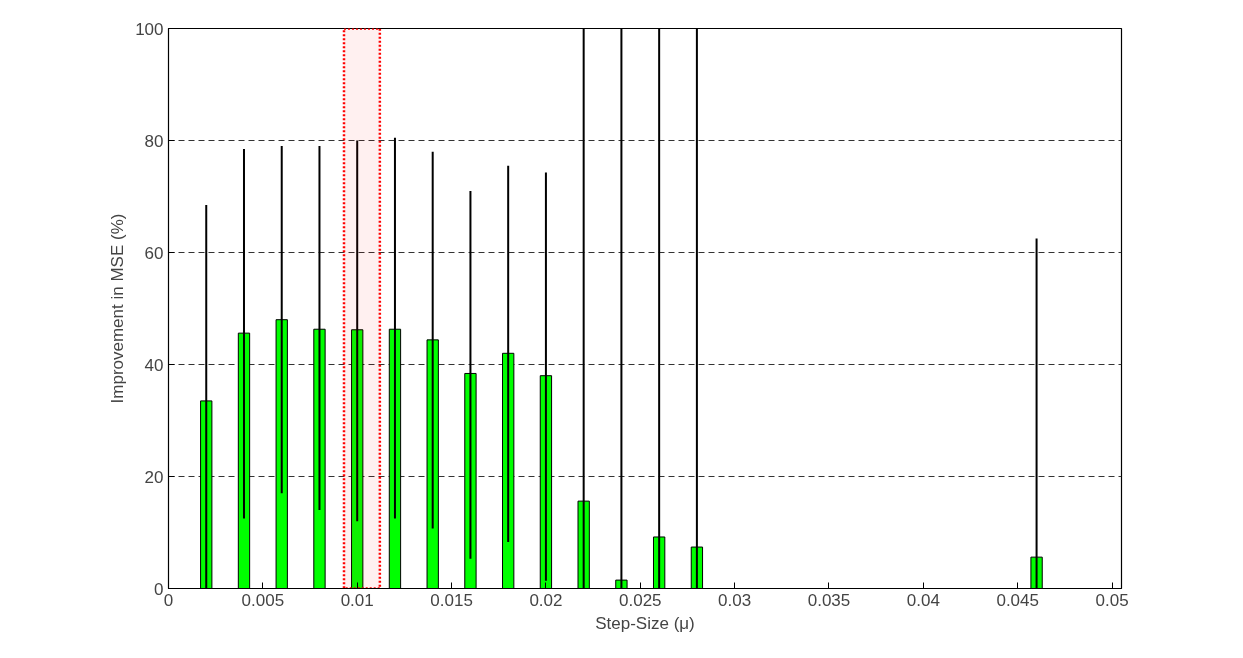 The image size is (1243, 658). What do you see at coordinates (154, 253) in the screenshot?
I see `y-tick-label: 60` at bounding box center [154, 253].